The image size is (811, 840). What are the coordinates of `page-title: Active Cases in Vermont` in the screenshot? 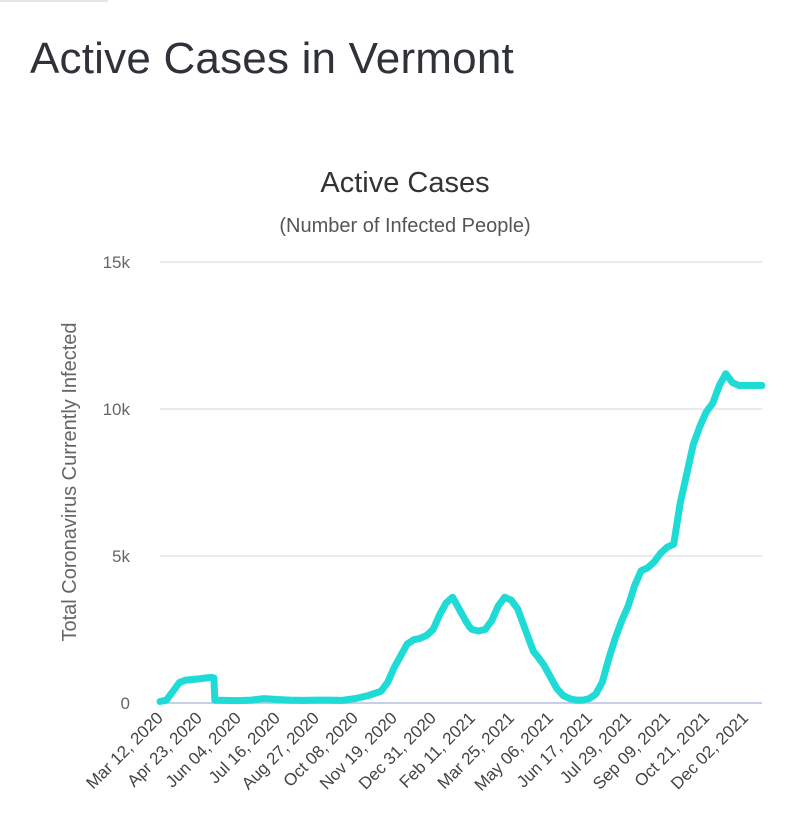 It's located at (272, 58).